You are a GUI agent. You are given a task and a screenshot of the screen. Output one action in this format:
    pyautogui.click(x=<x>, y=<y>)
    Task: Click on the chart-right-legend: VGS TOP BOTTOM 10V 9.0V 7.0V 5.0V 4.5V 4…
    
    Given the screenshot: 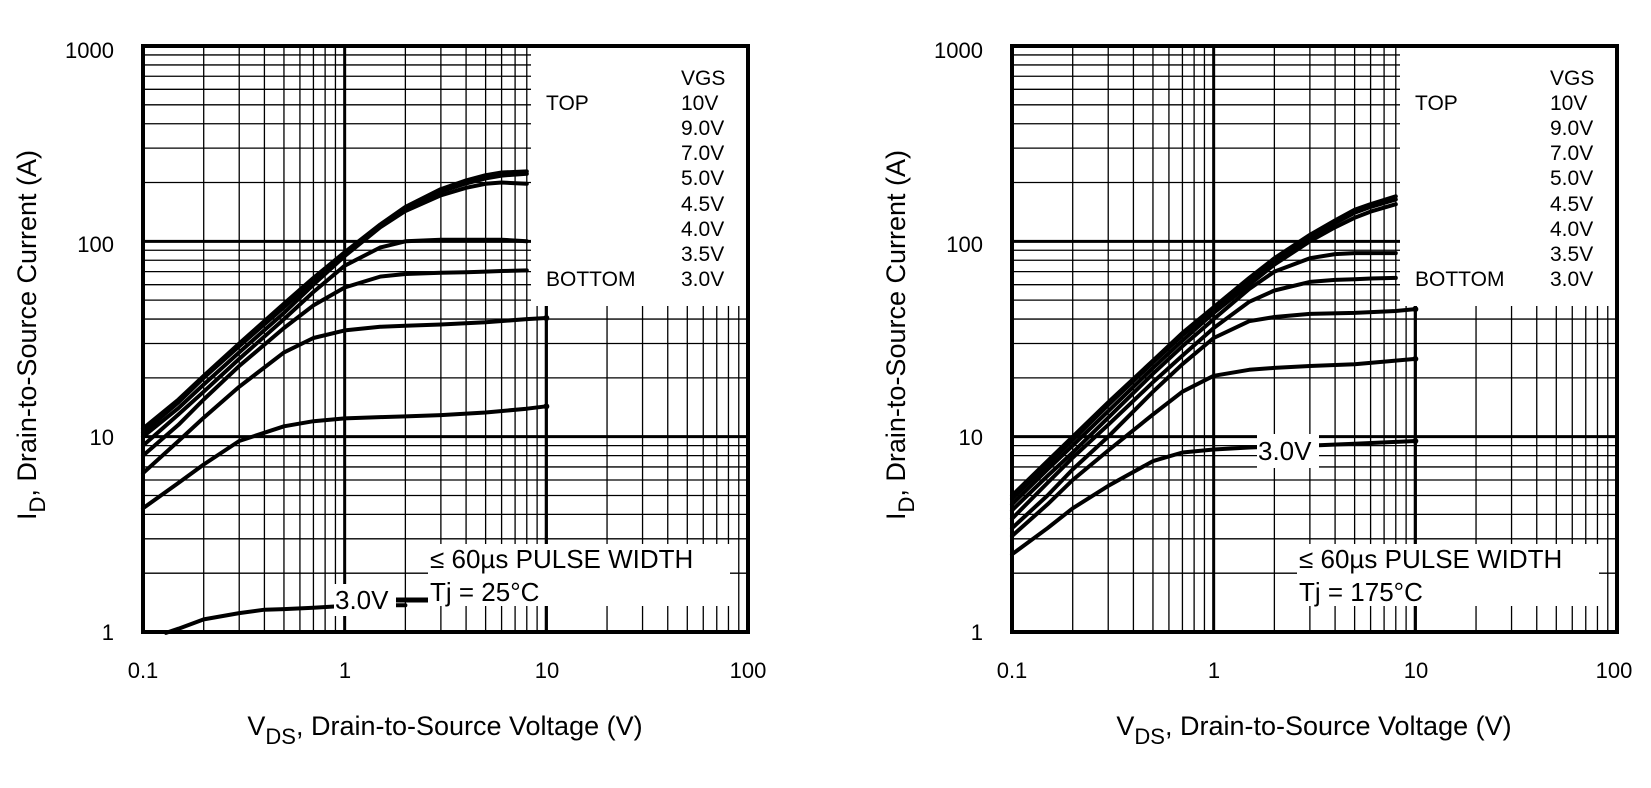 What is the action you would take?
    pyautogui.click(x=1504, y=179)
    